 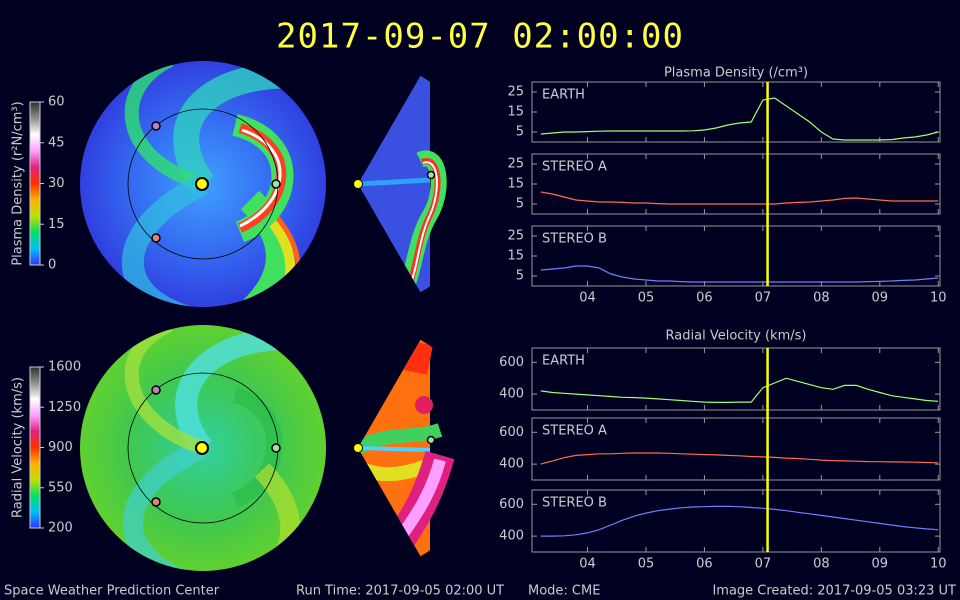 I want to click on colorbar-tick-label: 60, so click(x=56, y=102).